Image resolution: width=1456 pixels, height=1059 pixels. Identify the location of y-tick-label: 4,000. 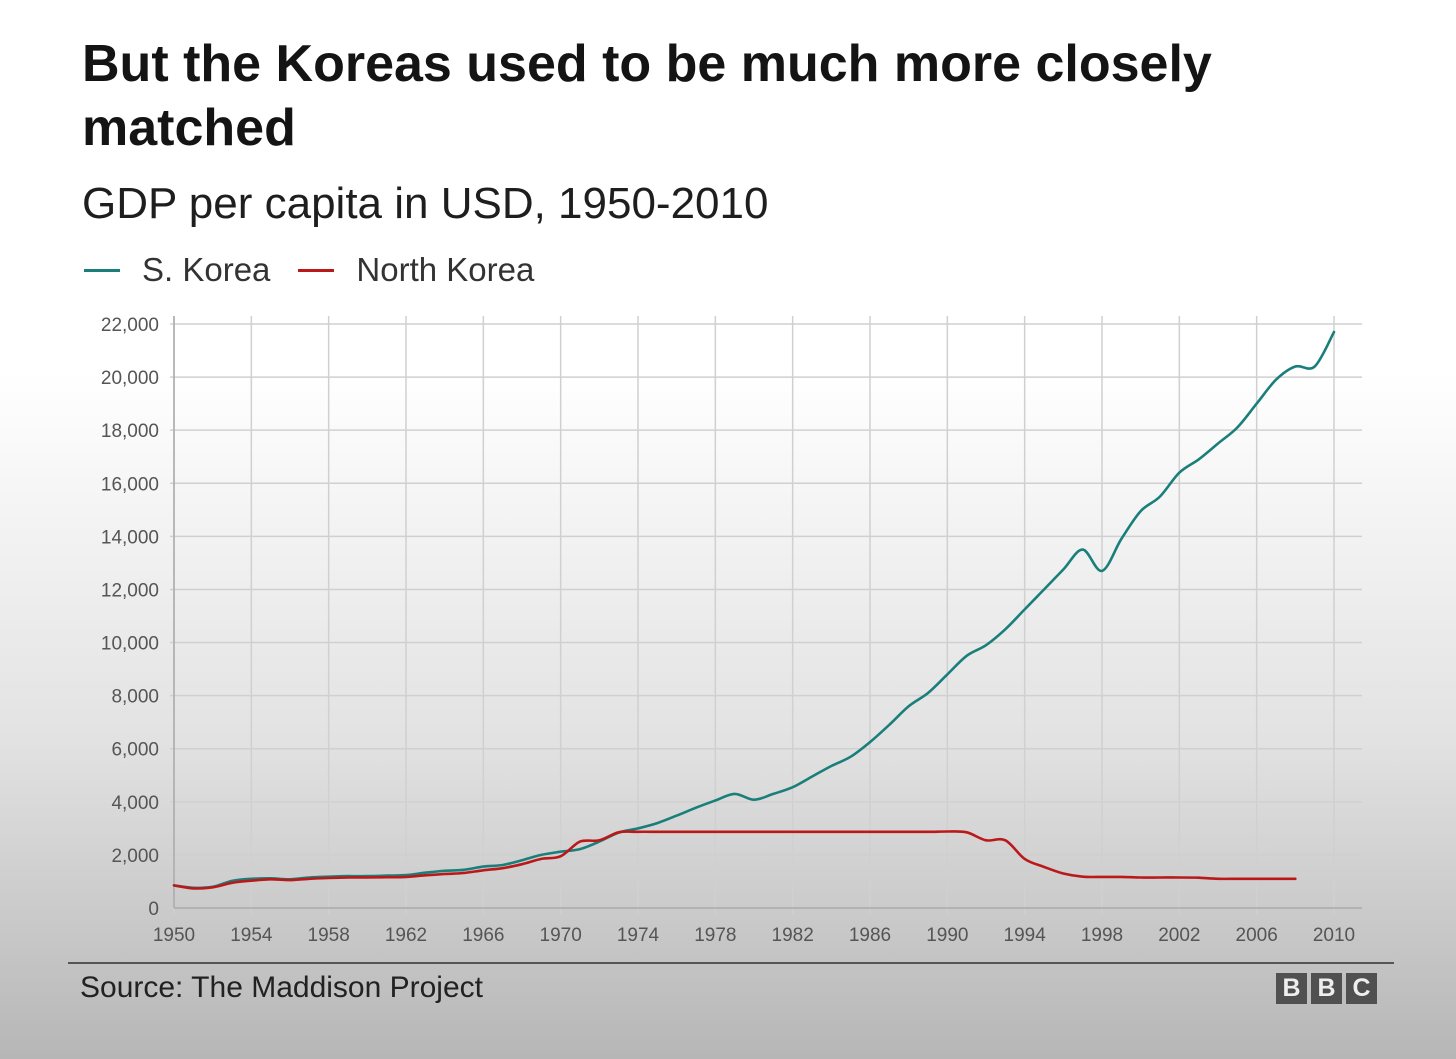
(135, 803).